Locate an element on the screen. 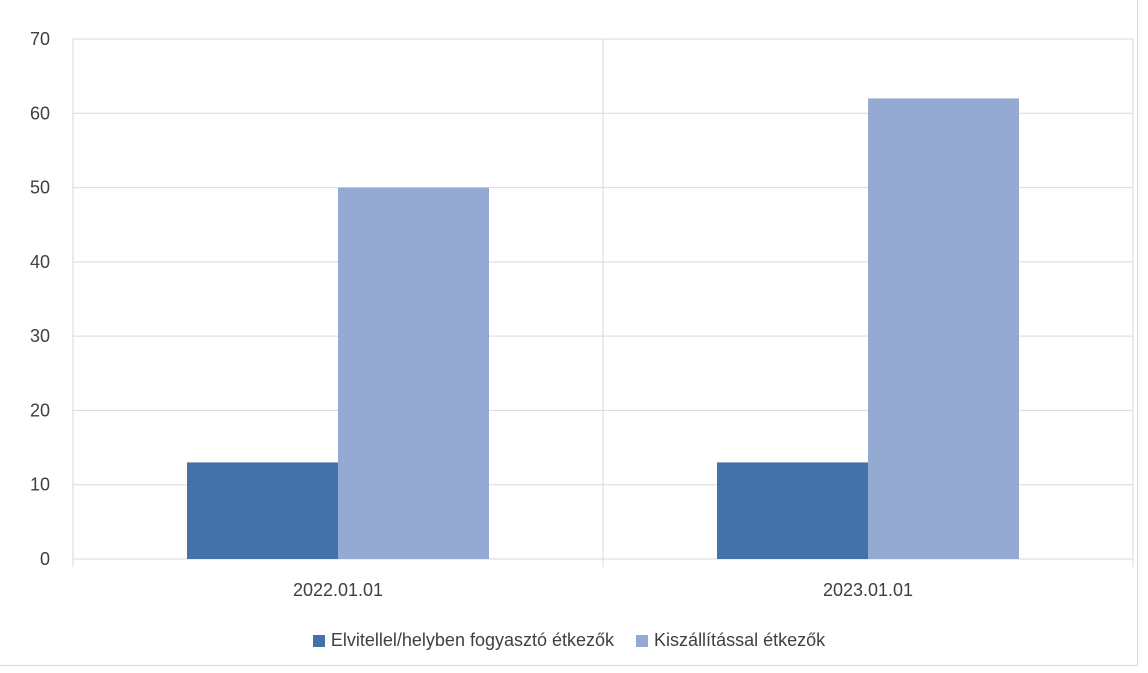 This screenshot has width=1148, height=673. y-tick-label: 50 is located at coordinates (40, 188).